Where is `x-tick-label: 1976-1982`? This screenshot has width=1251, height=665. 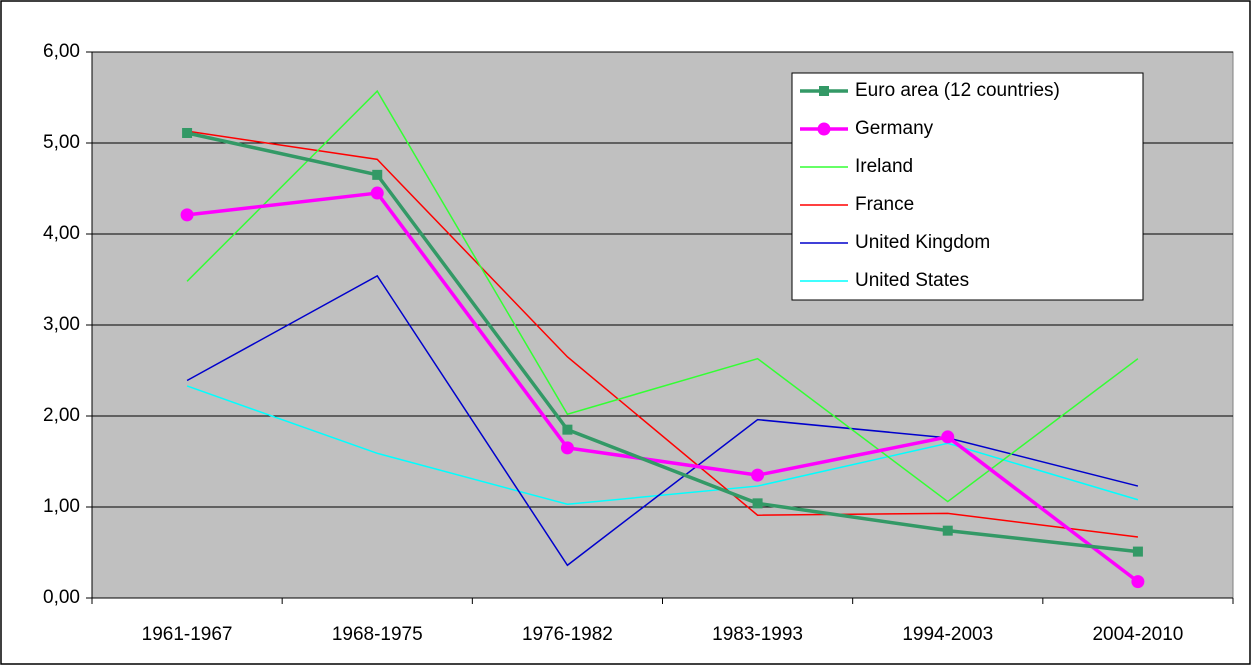
x-tick-label: 1976-1982 is located at coordinates (567, 634).